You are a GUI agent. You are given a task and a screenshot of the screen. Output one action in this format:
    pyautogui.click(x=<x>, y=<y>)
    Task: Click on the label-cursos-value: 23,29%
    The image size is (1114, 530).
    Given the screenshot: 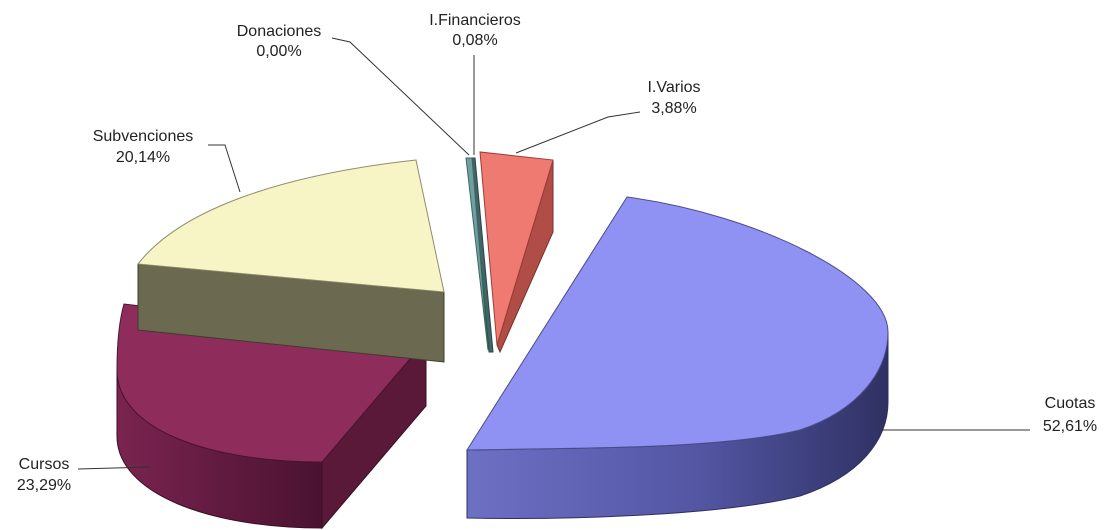 What is the action you would take?
    pyautogui.click(x=44, y=485)
    